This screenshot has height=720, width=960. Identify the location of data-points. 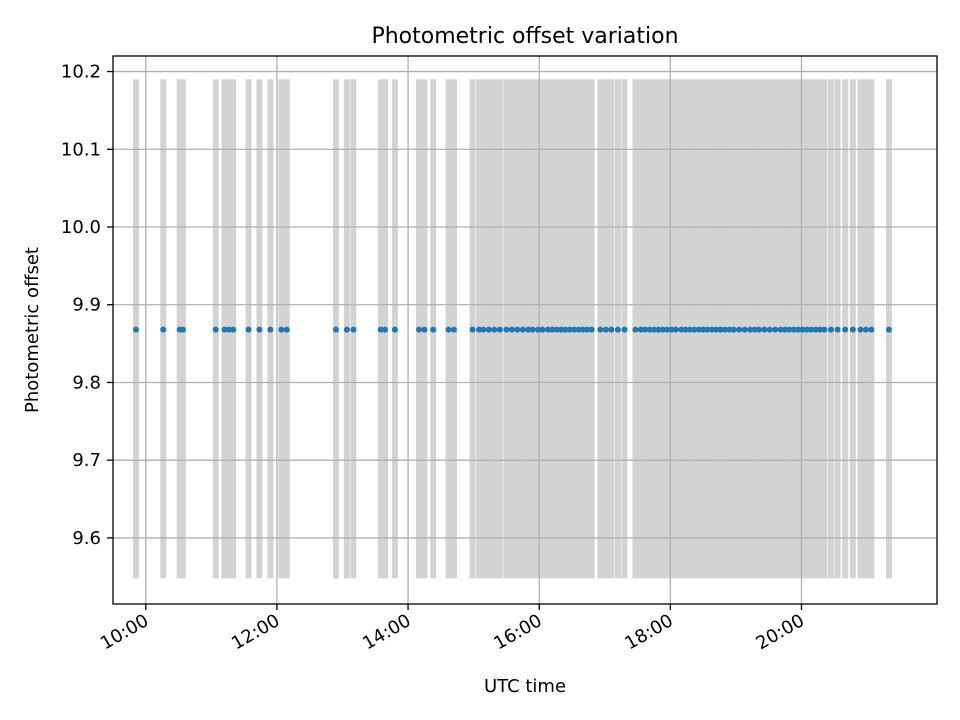
(512, 329).